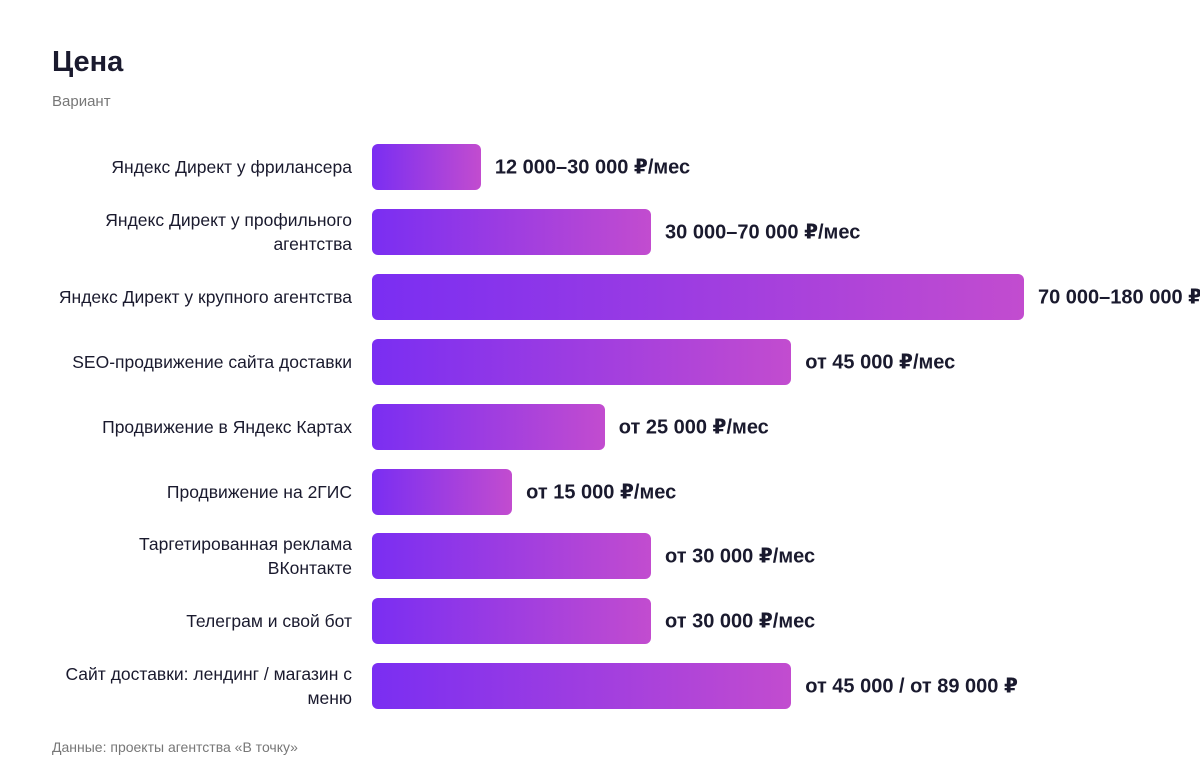 Image resolution: width=1200 pixels, height=776 pixels. What do you see at coordinates (911, 686) in the screenshot?
I see `bar-label: от 45 000 / от 89 000 ₽` at bounding box center [911, 686].